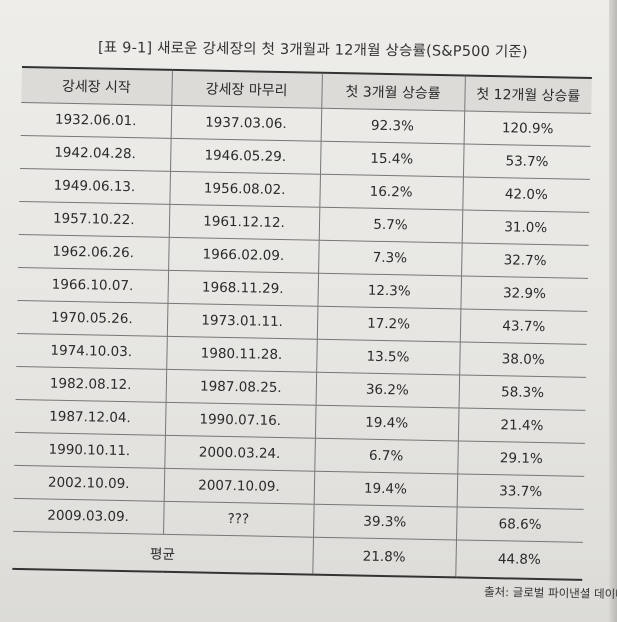  What do you see at coordinates (613, 311) in the screenshot?
I see `page-edge` at bounding box center [613, 311].